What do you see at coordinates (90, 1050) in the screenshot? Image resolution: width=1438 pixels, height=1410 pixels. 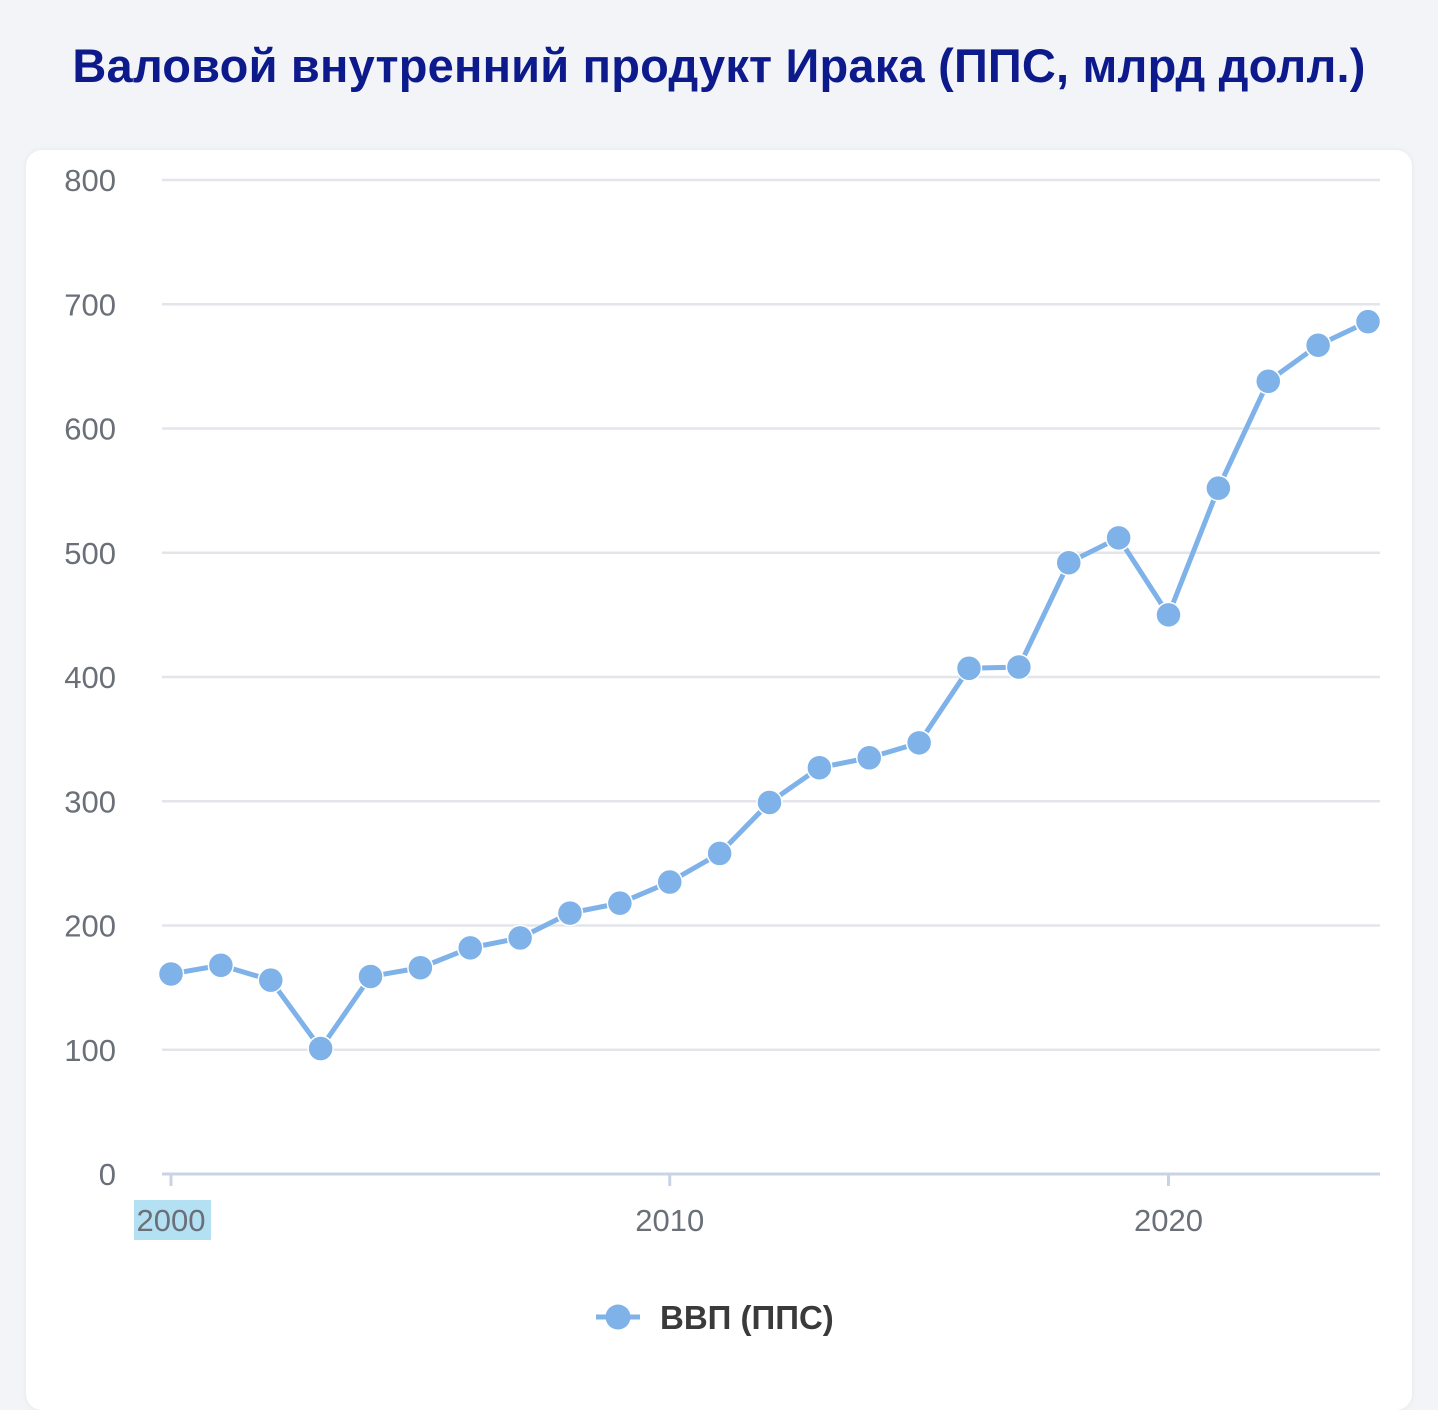 I see `y-tick-label: 100` at bounding box center [90, 1050].